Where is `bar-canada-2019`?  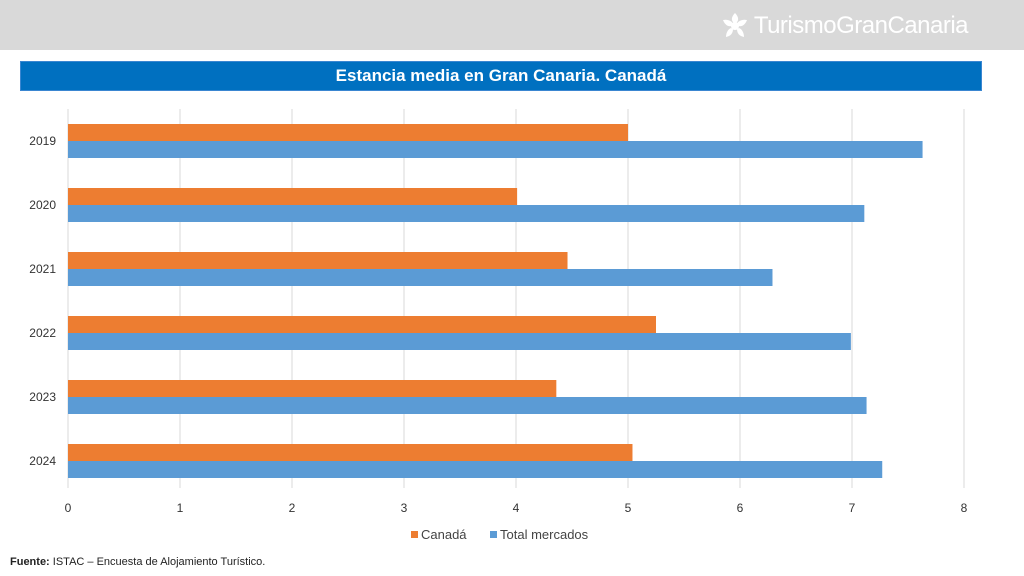
bar-canada-2019 is located at coordinates (348, 132).